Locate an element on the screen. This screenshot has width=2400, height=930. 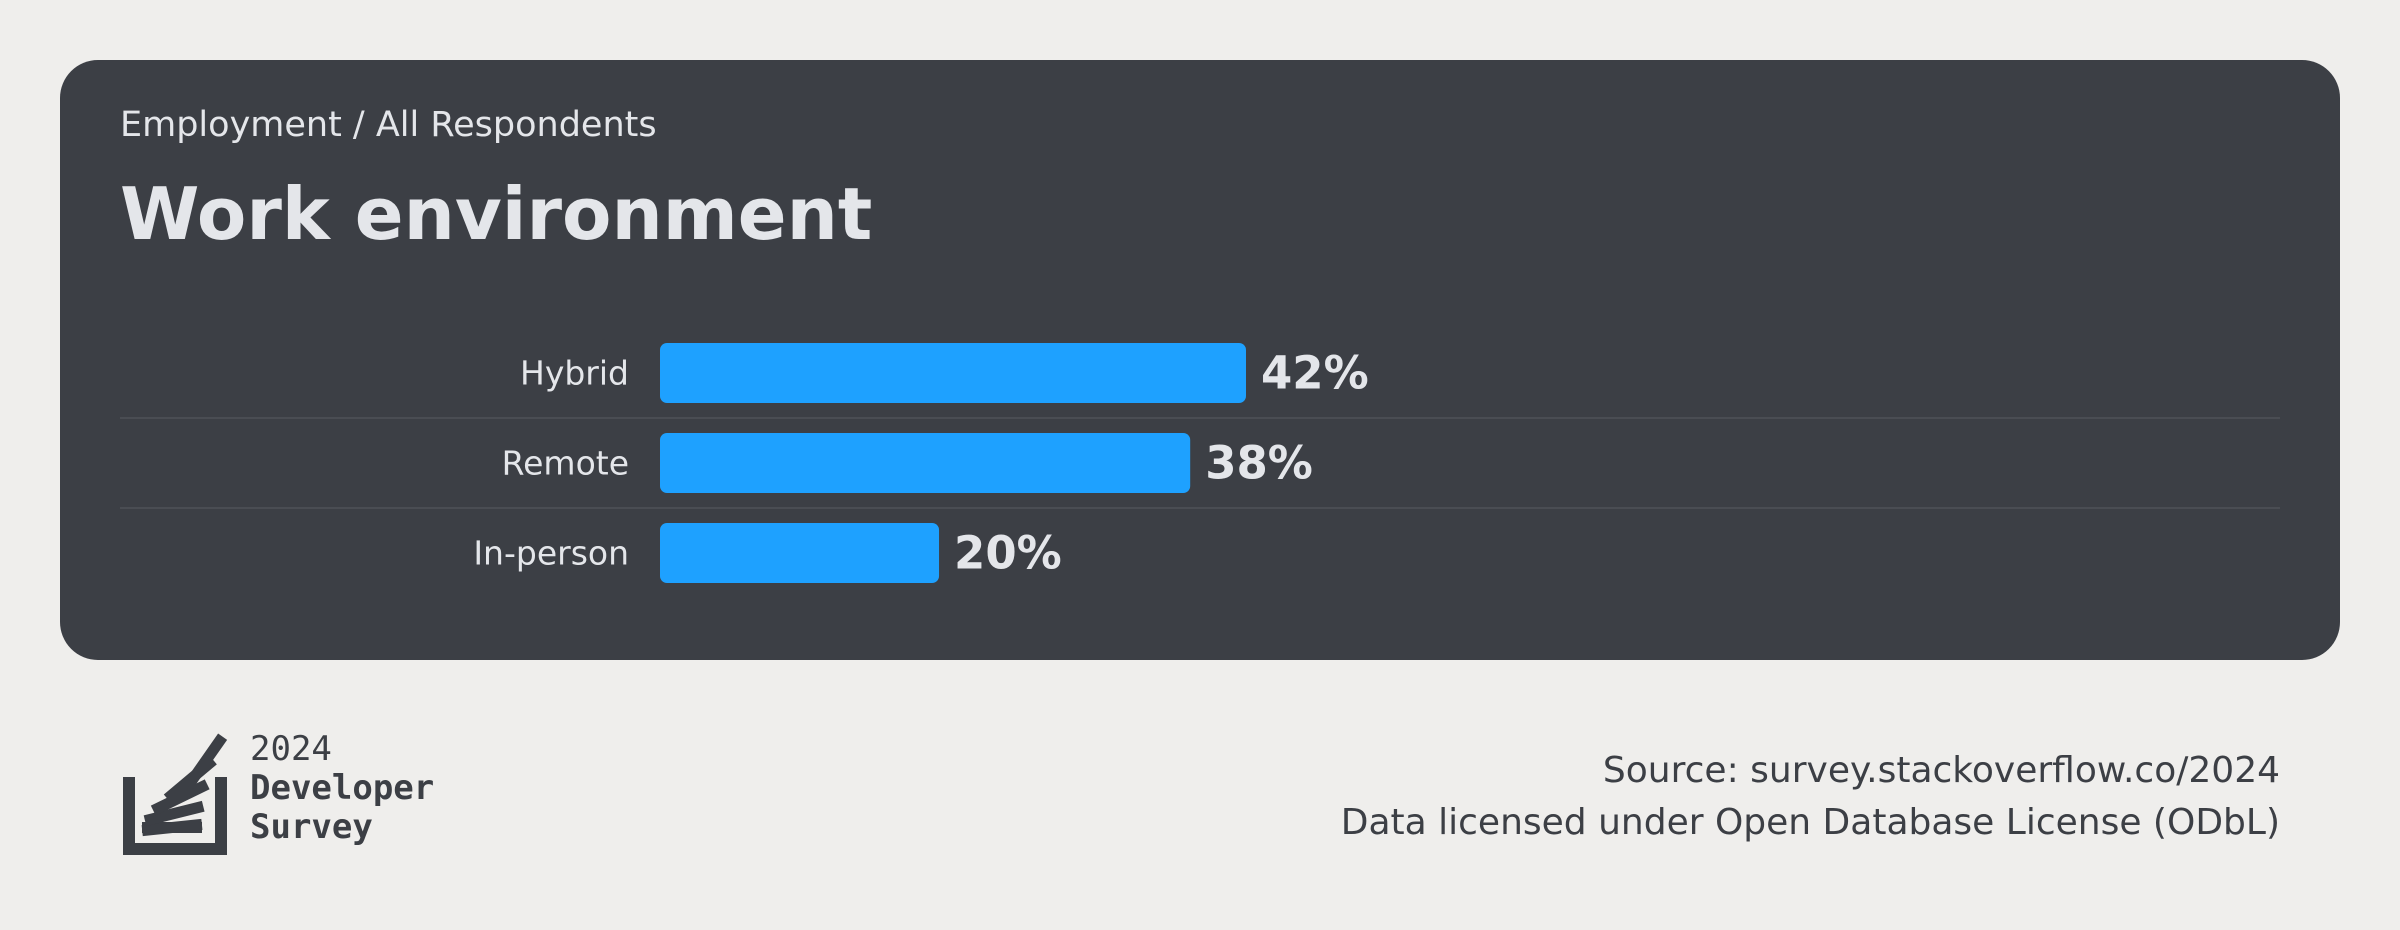
category-label: Remote is located at coordinates (565, 463).